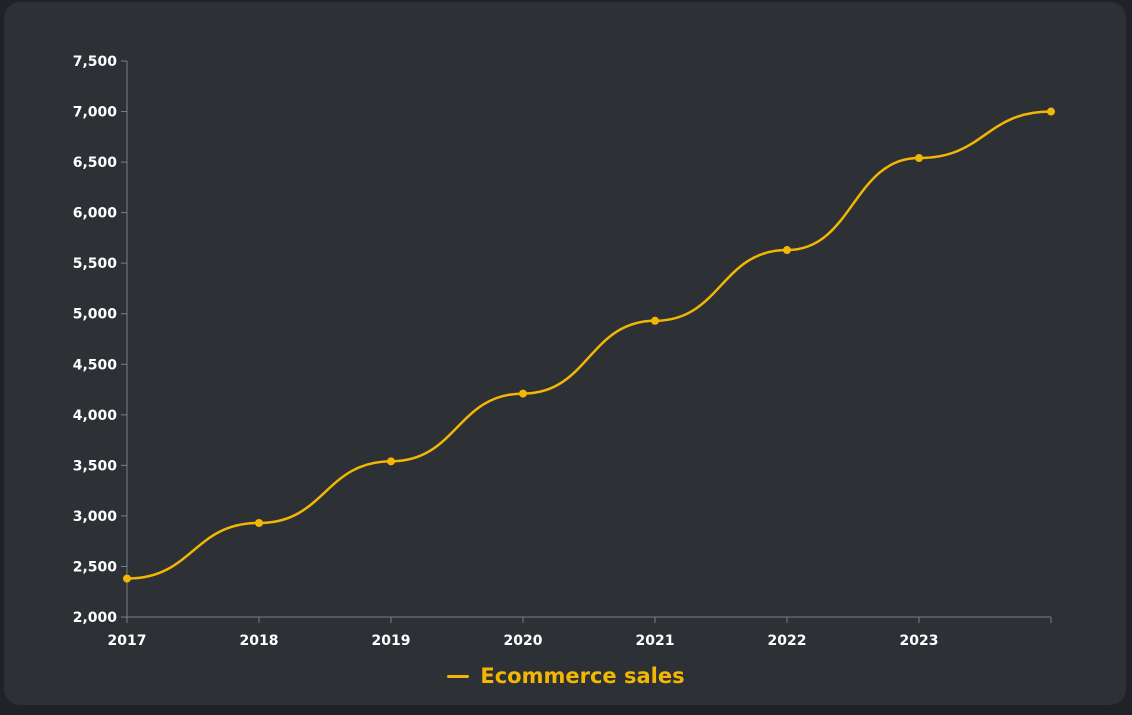 Image resolution: width=1132 pixels, height=715 pixels. What do you see at coordinates (787, 641) in the screenshot?
I see `x-tick-label: 2022` at bounding box center [787, 641].